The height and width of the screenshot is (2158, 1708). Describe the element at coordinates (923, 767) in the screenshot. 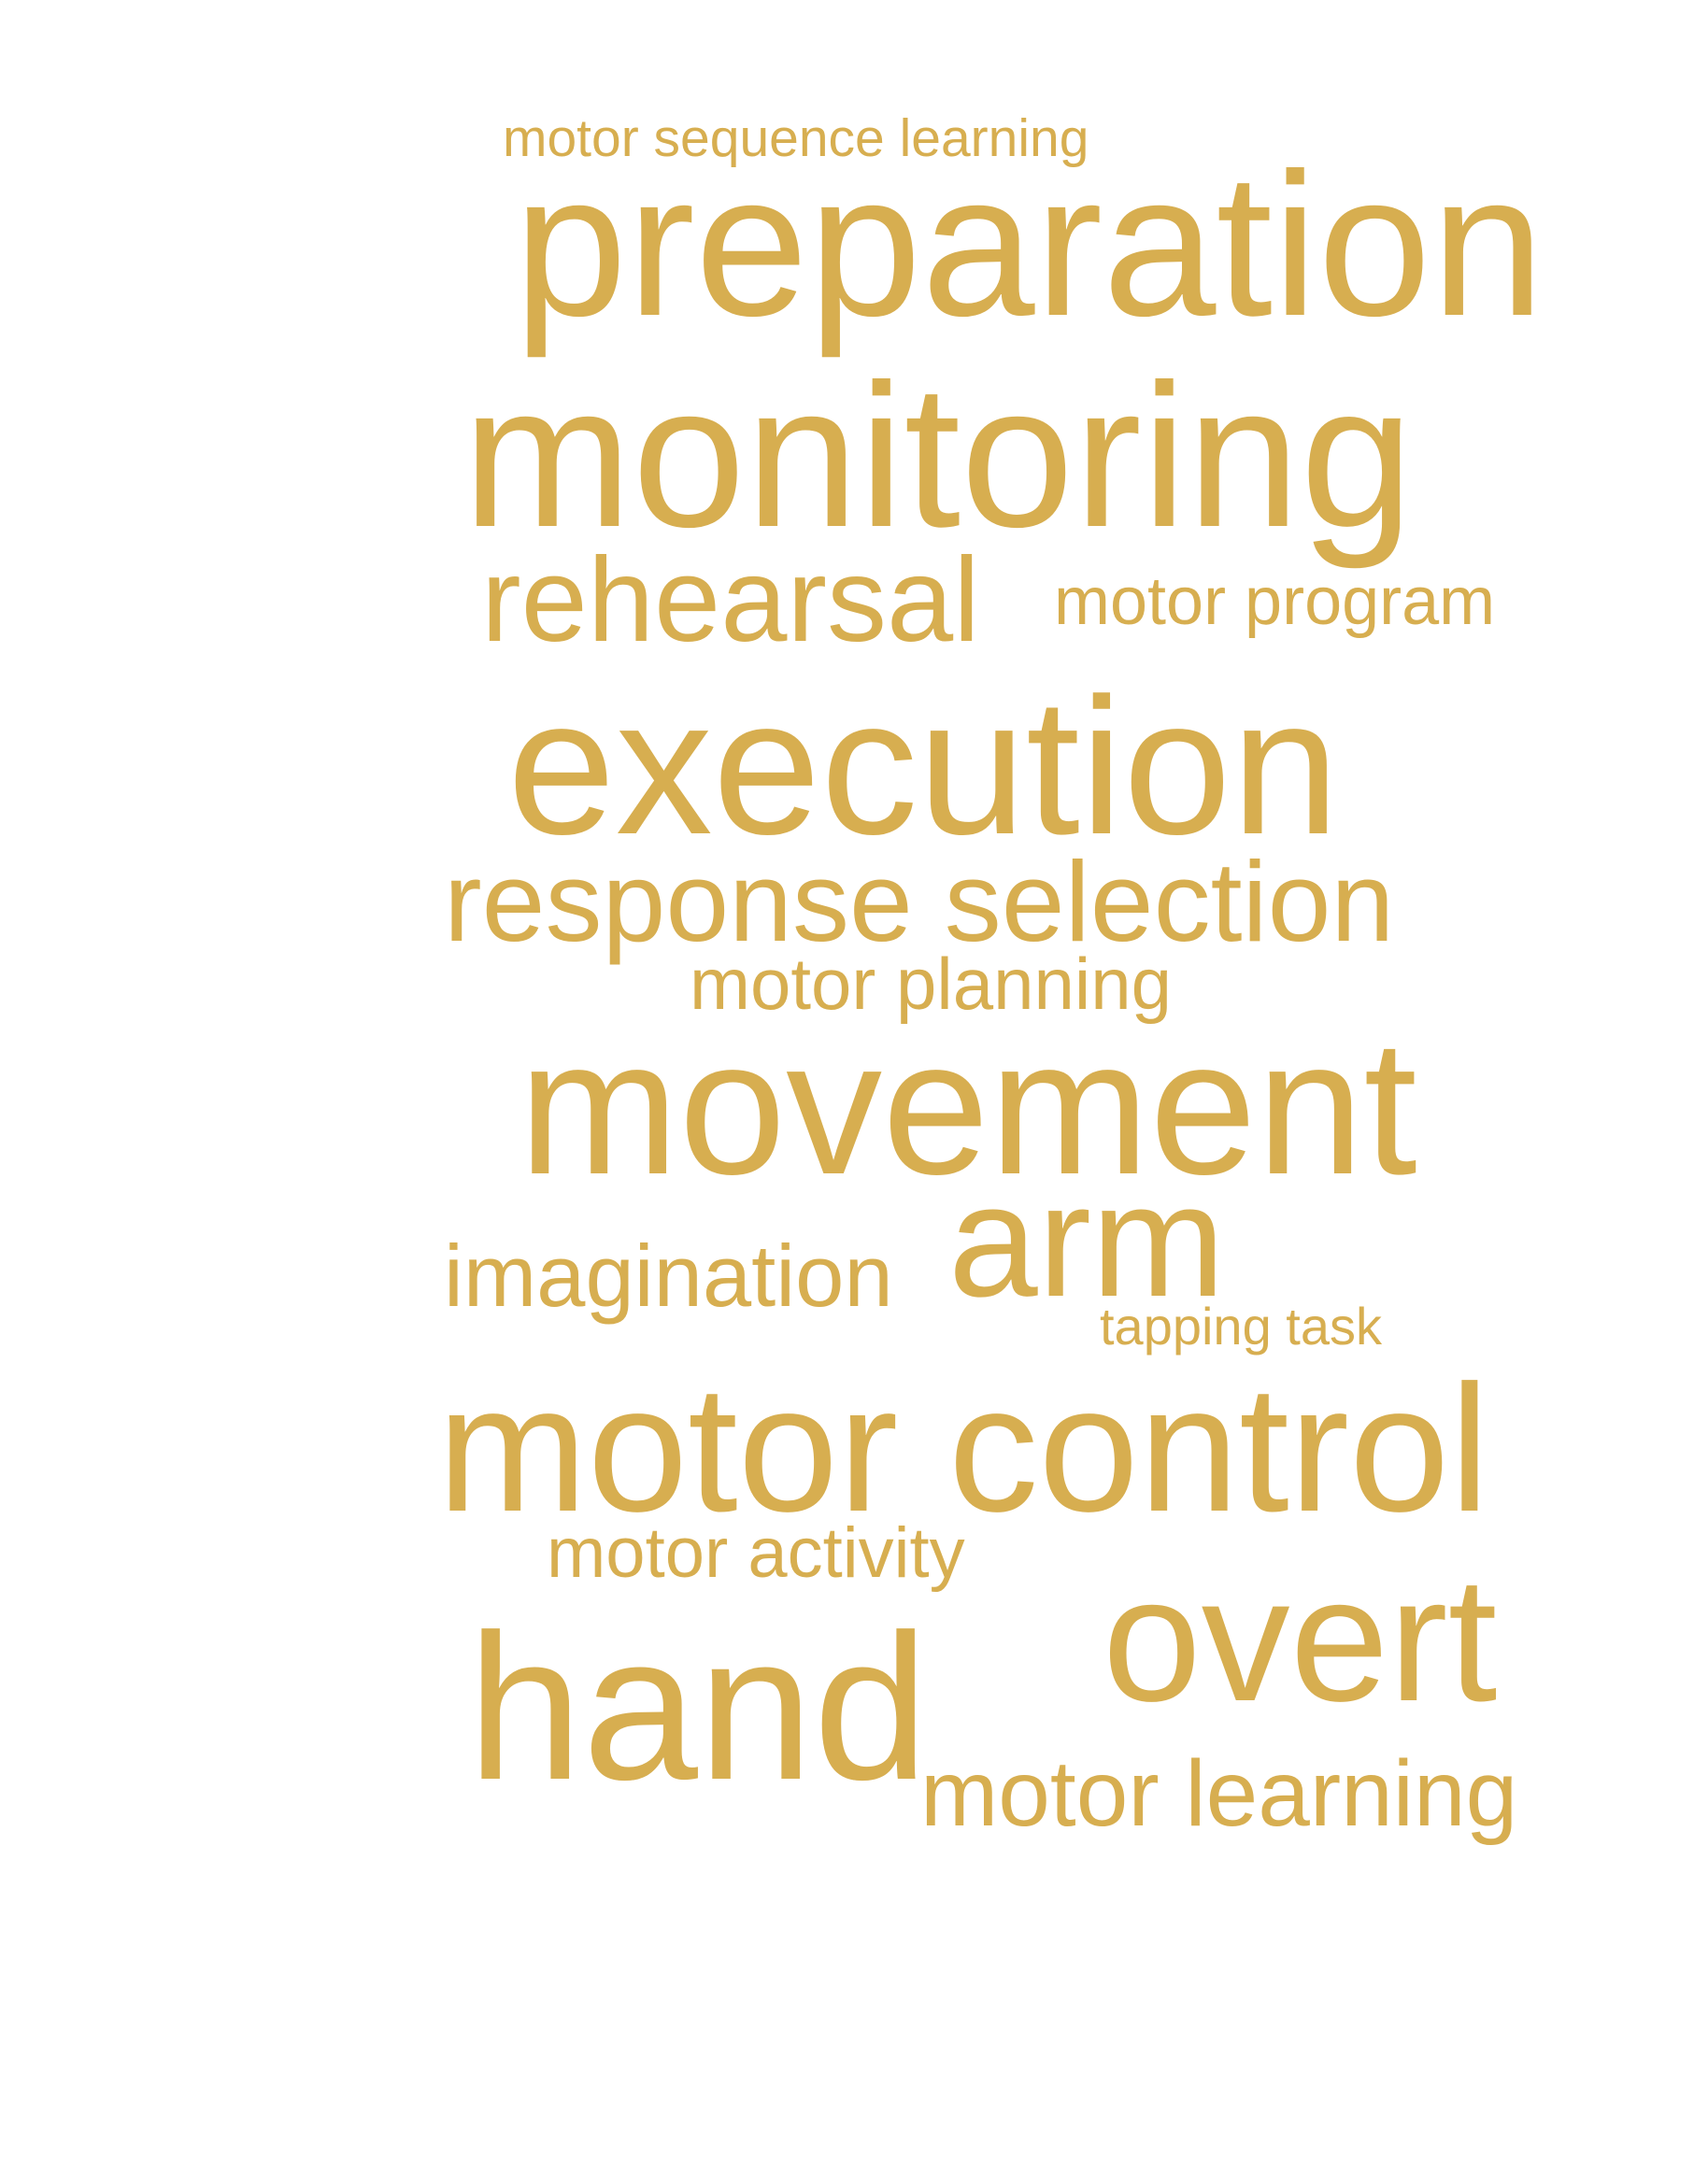

I see `word-execution: execution` at that location.